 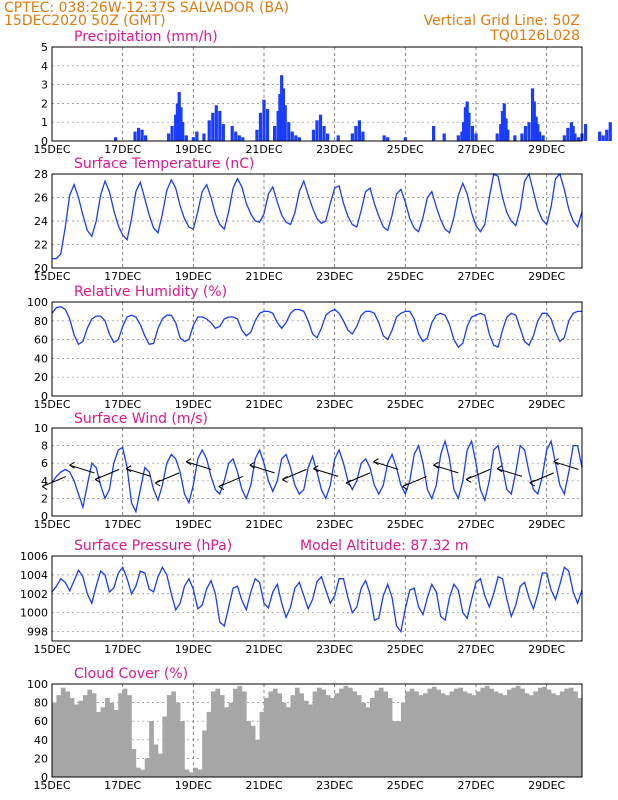 I want to click on cloud-xtick: 15DEC, so click(x=51, y=785).